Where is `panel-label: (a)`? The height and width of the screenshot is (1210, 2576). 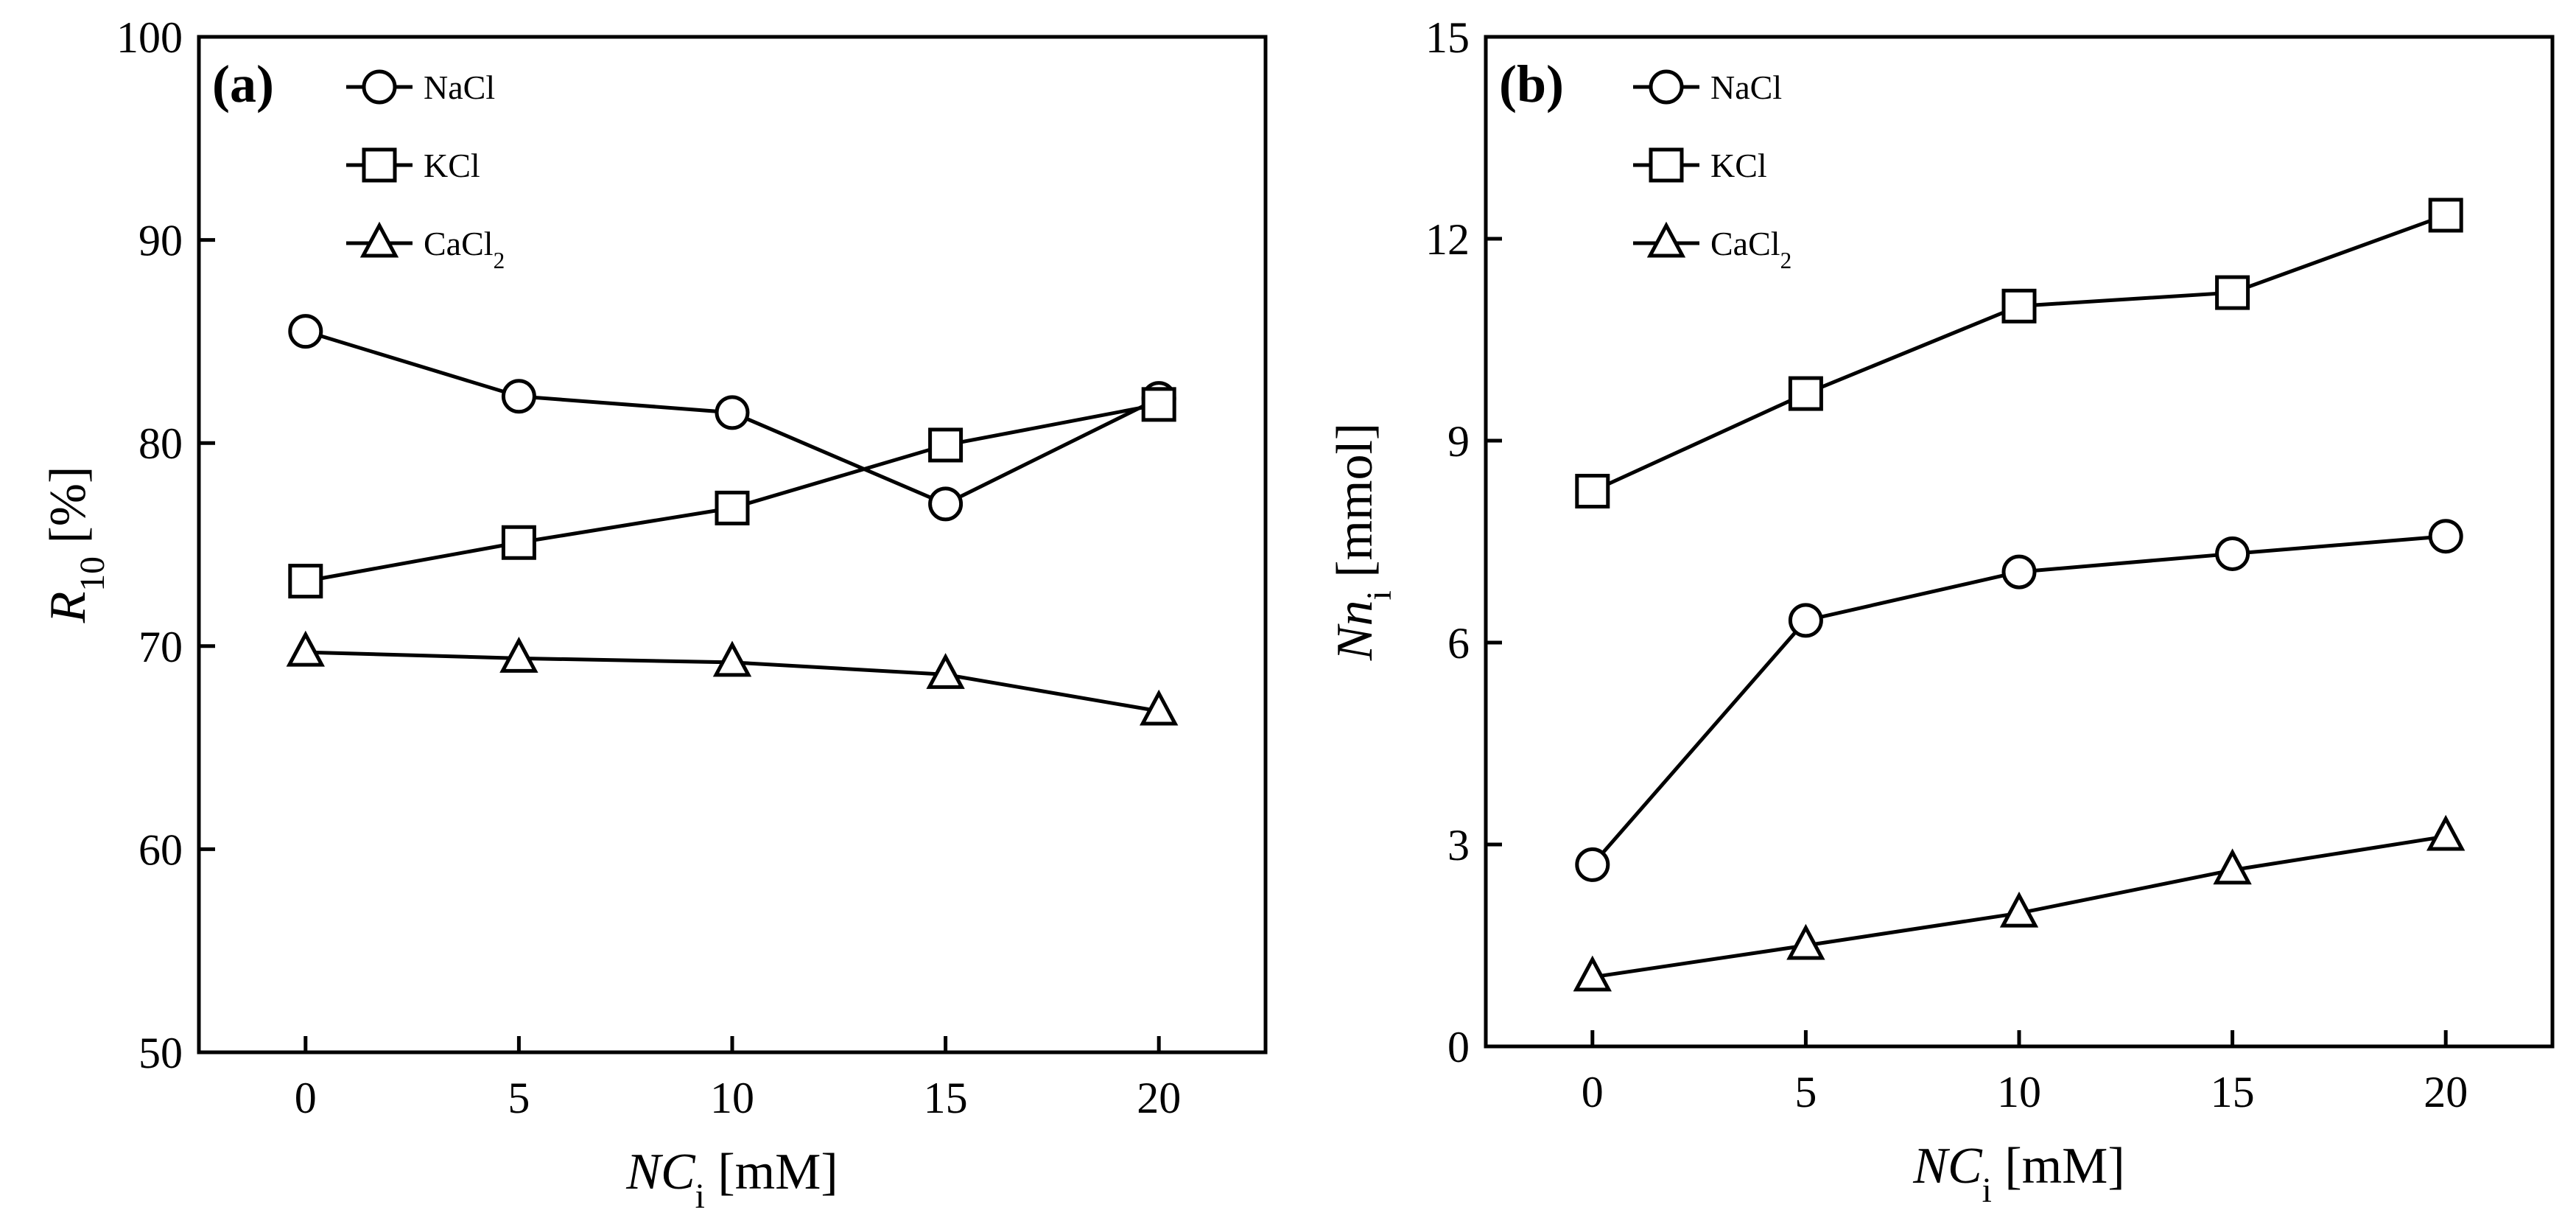 panel-label: (a) is located at coordinates (243, 84).